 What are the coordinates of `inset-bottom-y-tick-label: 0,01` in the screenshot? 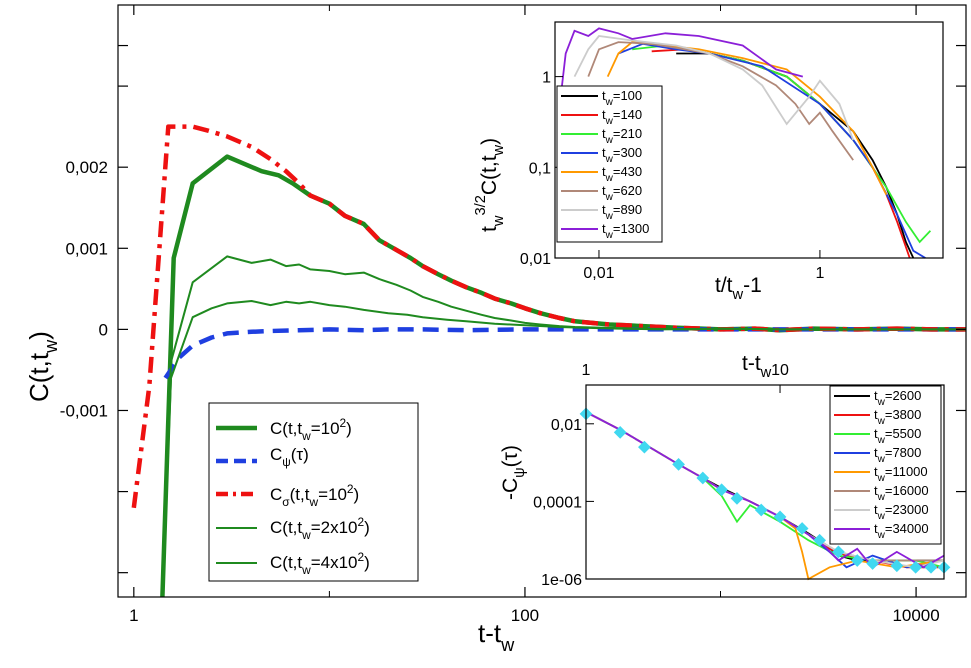 It's located at (566, 425).